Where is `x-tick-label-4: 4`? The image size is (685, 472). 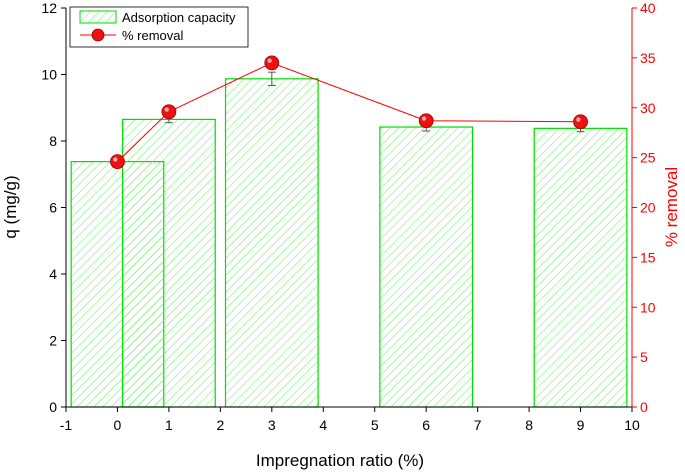 x-tick-label-4: 4 is located at coordinates (323, 425).